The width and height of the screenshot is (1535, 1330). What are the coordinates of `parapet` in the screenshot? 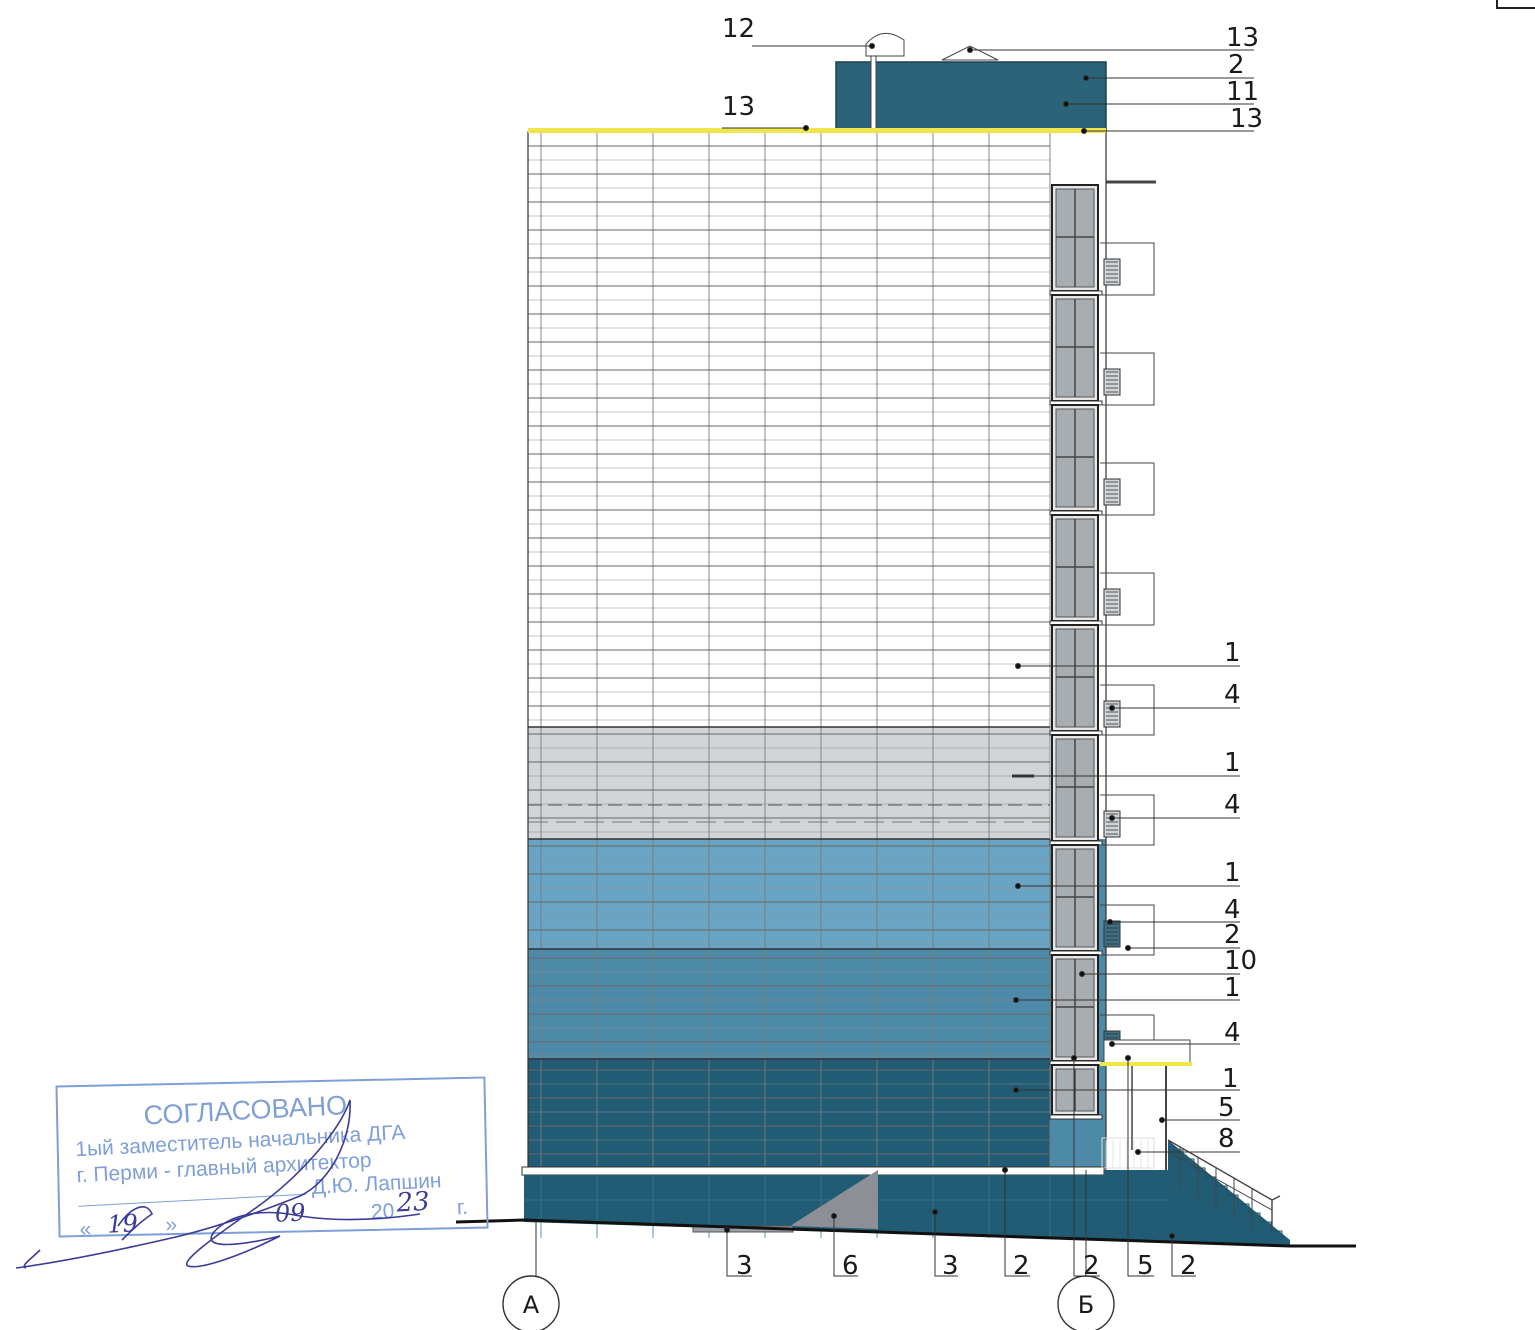 It's located at (817, 130).